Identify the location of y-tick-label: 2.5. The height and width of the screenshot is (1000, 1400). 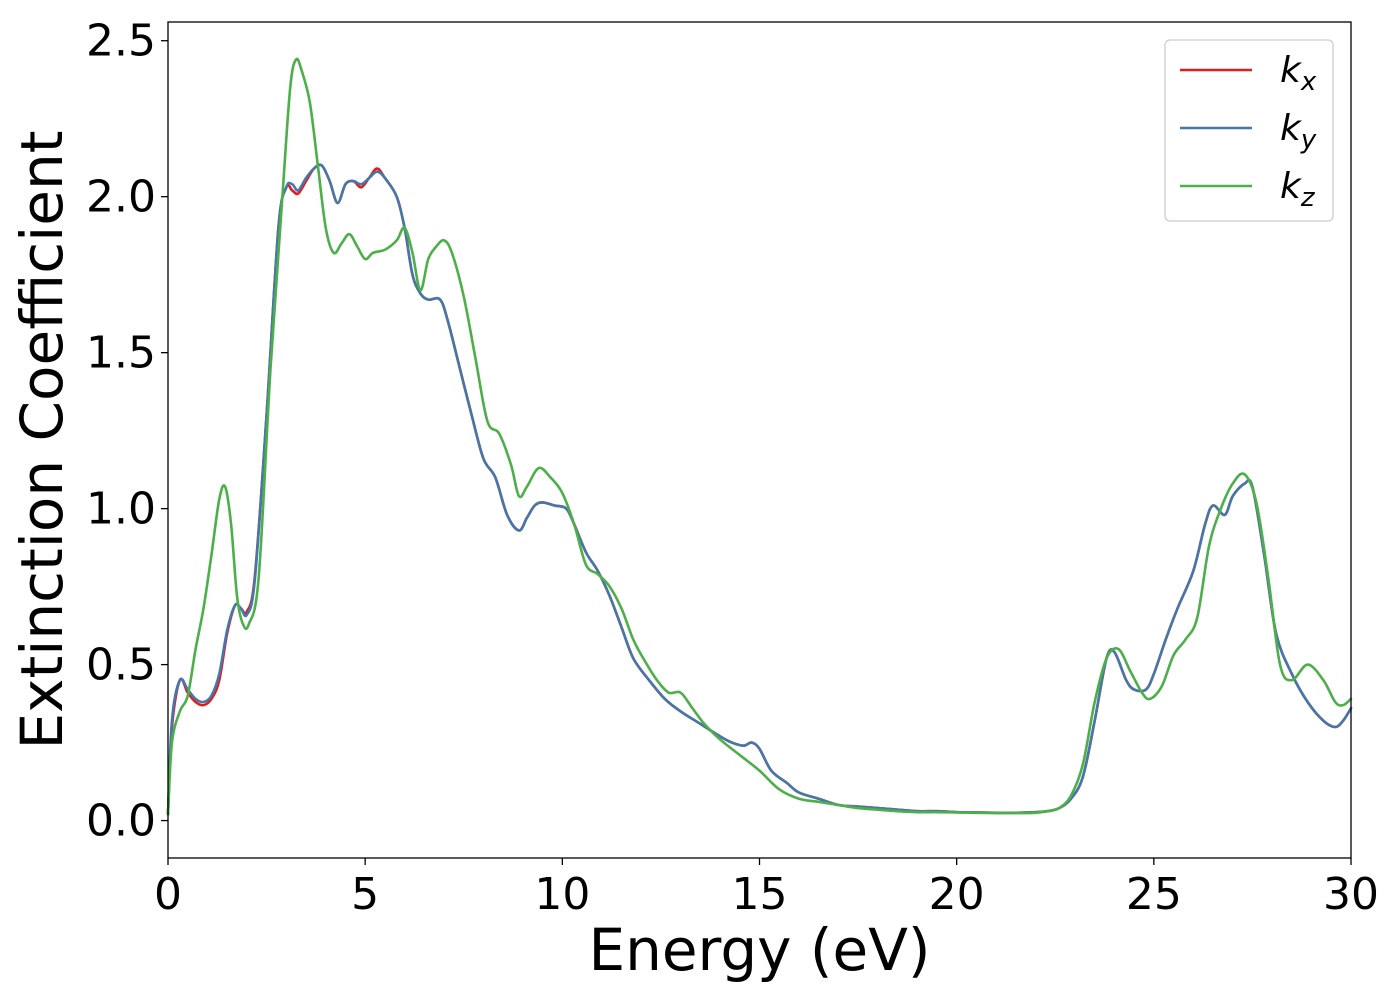
(121, 41).